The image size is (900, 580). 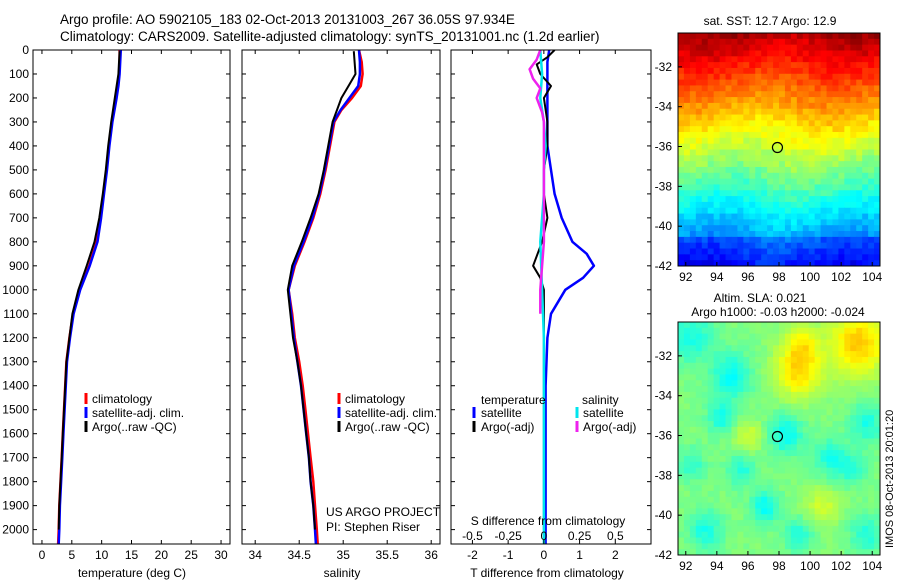 What do you see at coordinates (615, 536) in the screenshot?
I see `s-diff-tick-label: 0.5` at bounding box center [615, 536].